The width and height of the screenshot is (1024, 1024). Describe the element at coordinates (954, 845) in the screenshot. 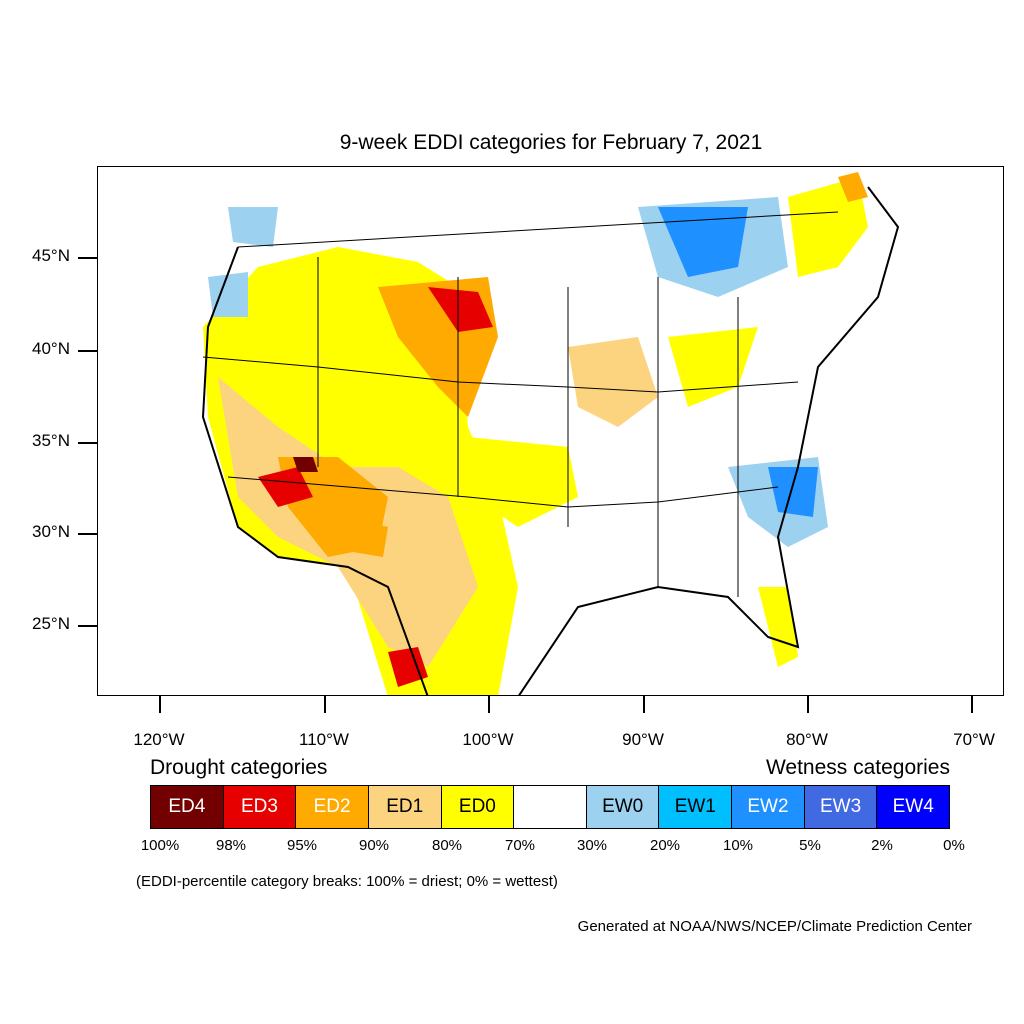

I see `legend-break: 0%` at that location.